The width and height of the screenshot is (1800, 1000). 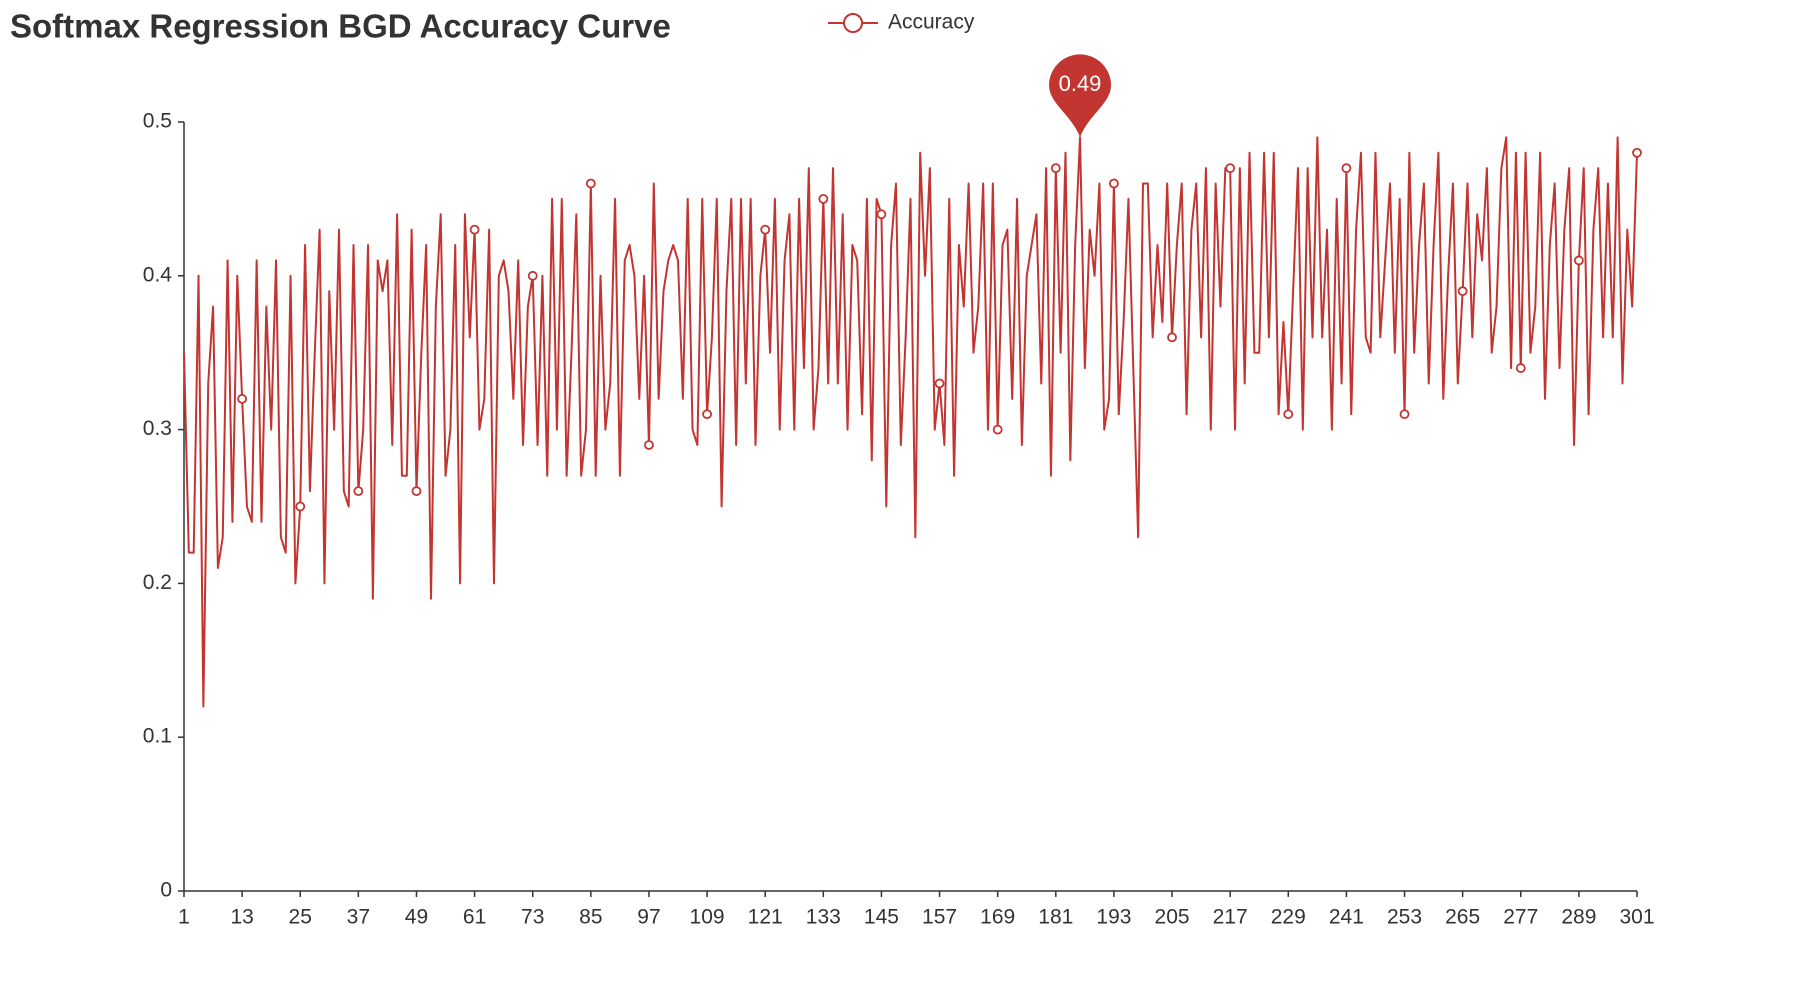 What do you see at coordinates (1520, 917) in the screenshot?
I see `x-tick-label: 277` at bounding box center [1520, 917].